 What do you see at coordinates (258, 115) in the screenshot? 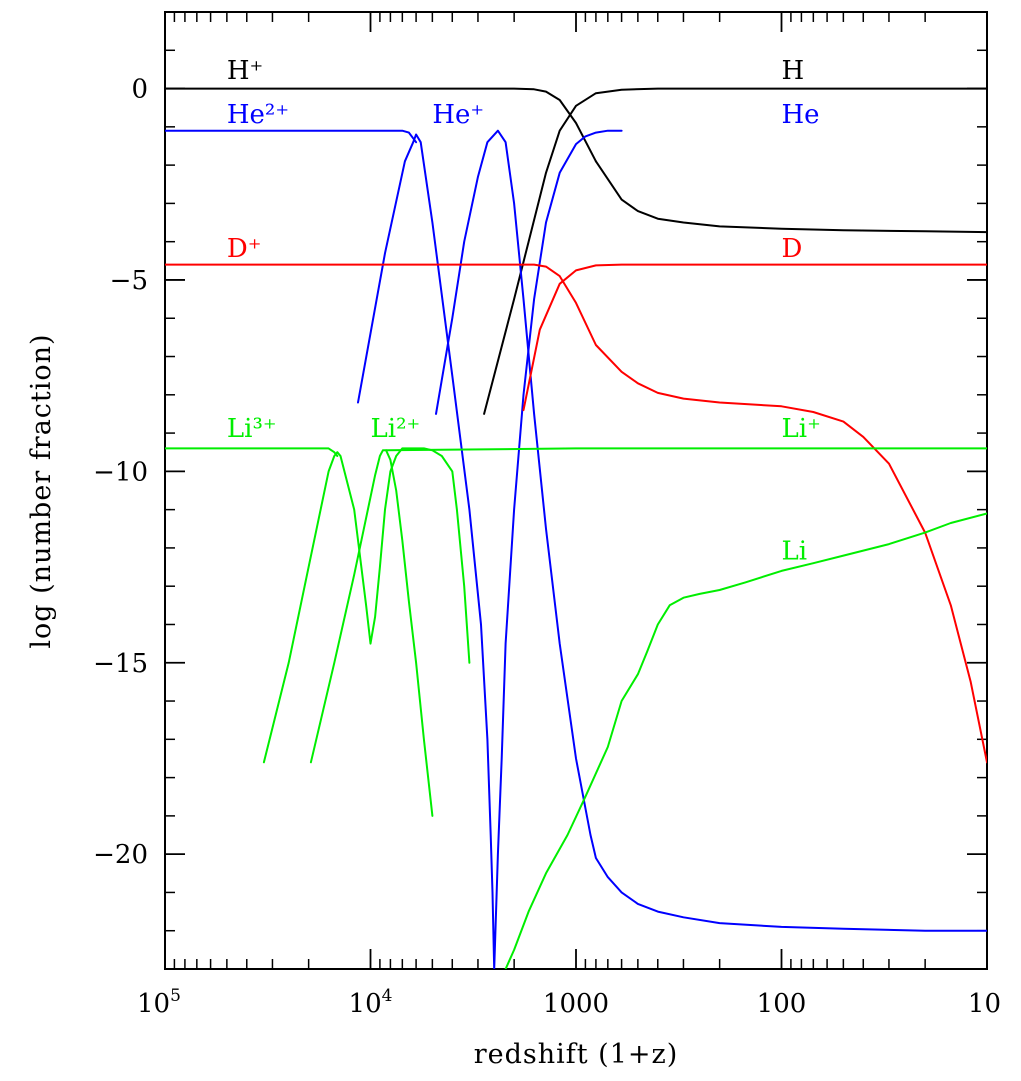
I see `series-label: He²⁺` at bounding box center [258, 115].